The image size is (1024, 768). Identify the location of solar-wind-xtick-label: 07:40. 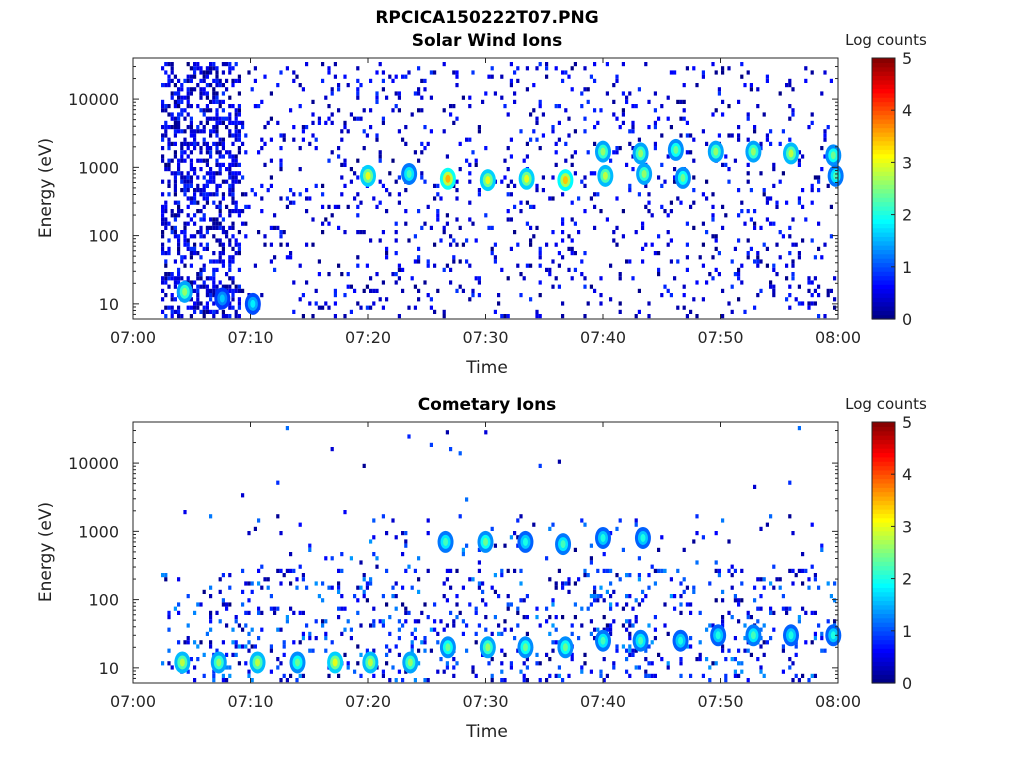
(603, 337).